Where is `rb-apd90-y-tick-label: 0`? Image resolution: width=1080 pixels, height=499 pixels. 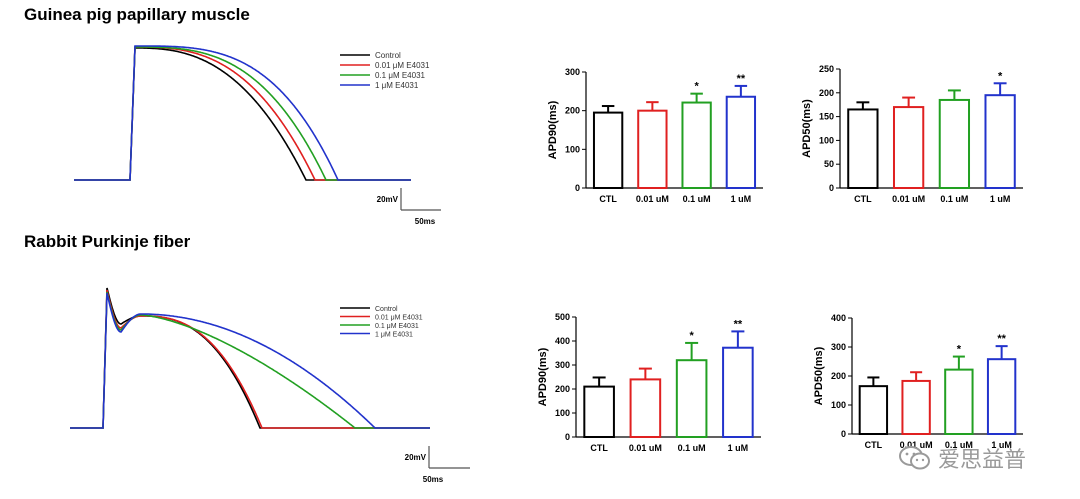
rb-apd90-y-tick-label: 0 is located at coordinates (567, 437).